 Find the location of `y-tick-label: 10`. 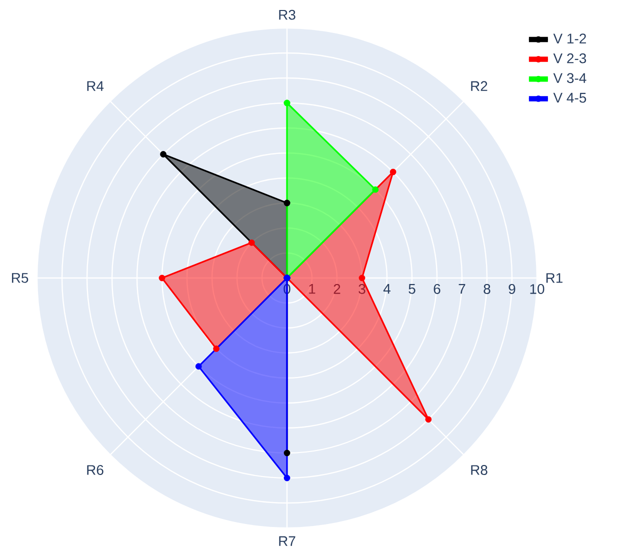

y-tick-label: 10 is located at coordinates (537, 289).